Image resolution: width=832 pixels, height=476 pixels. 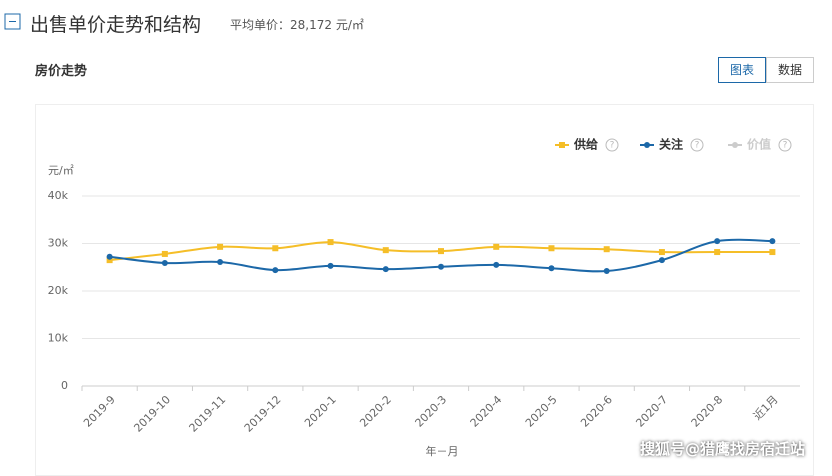 I want to click on tab: 数据, so click(x=790, y=70).